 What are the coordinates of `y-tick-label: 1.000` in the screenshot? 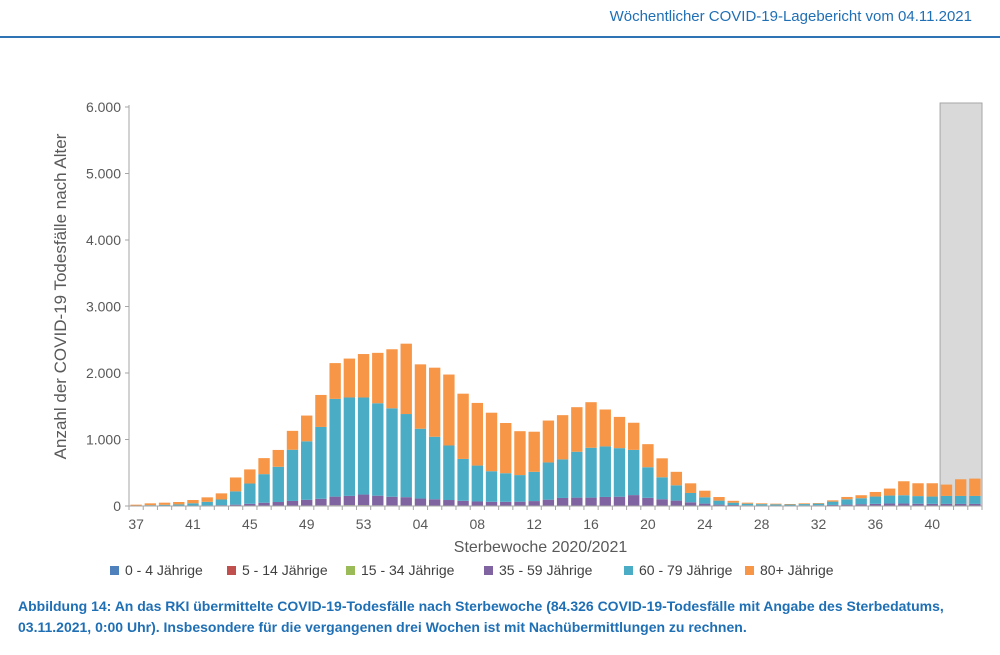 It's located at (103, 440).